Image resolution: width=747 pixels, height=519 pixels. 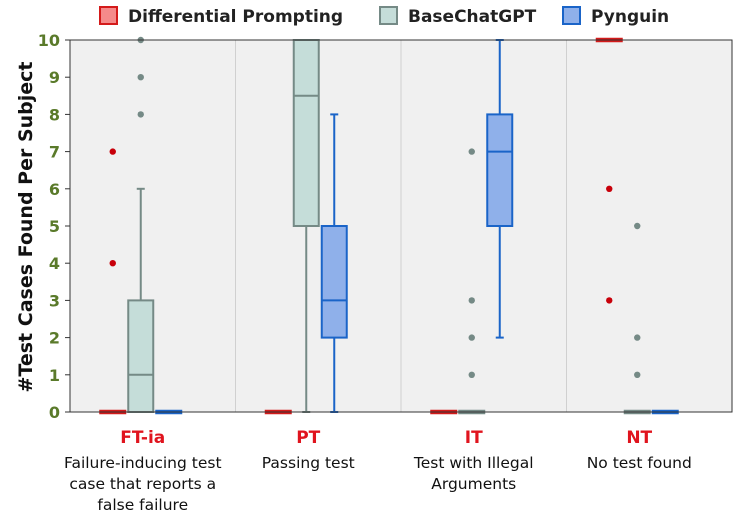 I want to click on category-description-line: case that reports a, so click(x=142, y=484).